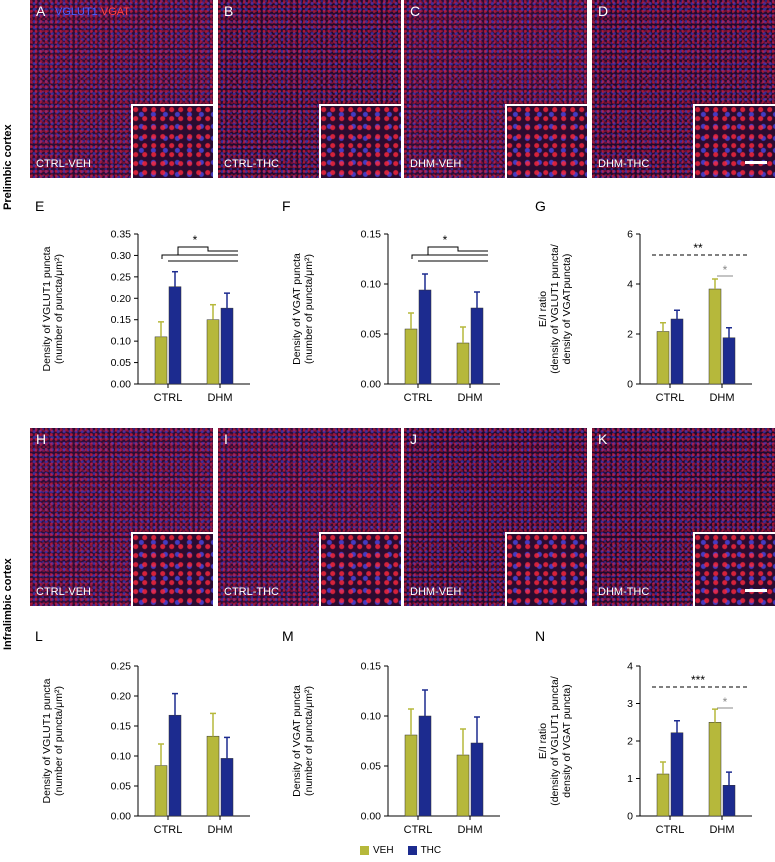 Image resolution: width=775 pixels, height=862 pixels. Describe the element at coordinates (309, 89) in the screenshot. I see `micrograph-B: B CTRL-THC` at that location.